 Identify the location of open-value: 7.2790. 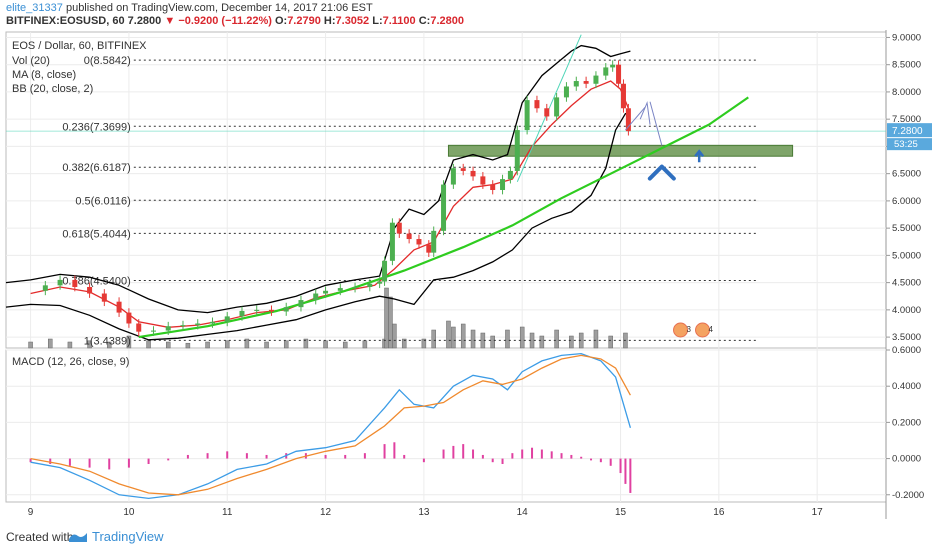
(304, 21).